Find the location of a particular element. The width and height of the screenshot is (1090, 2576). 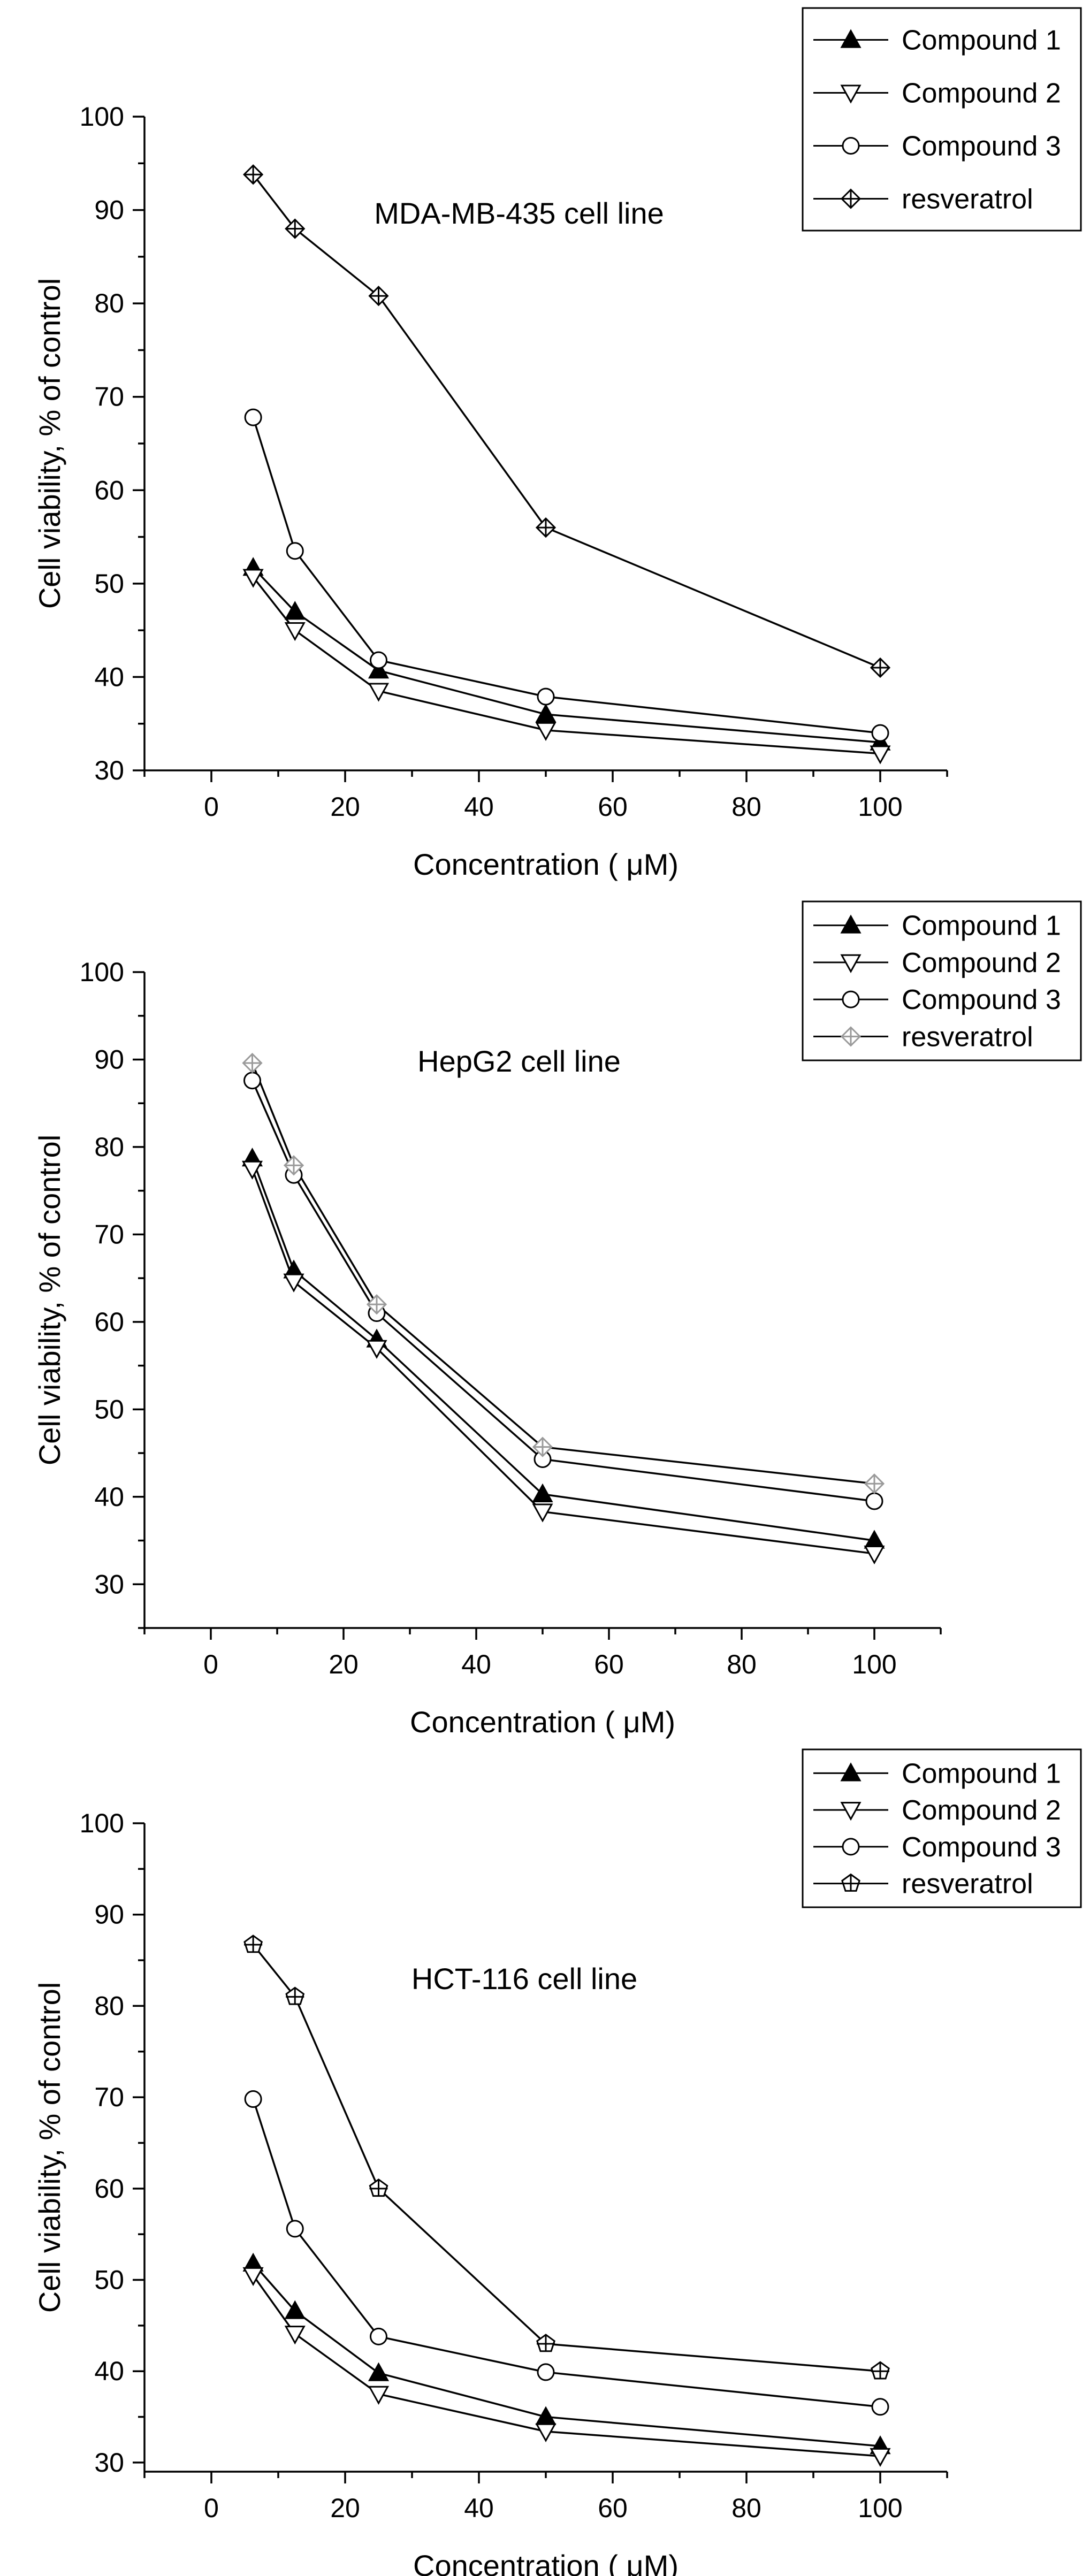

y-tick-label: 80 is located at coordinates (109, 1147).